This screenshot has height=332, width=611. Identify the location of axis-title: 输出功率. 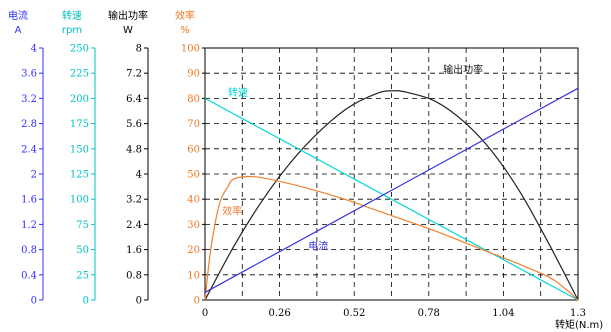
(128, 15).